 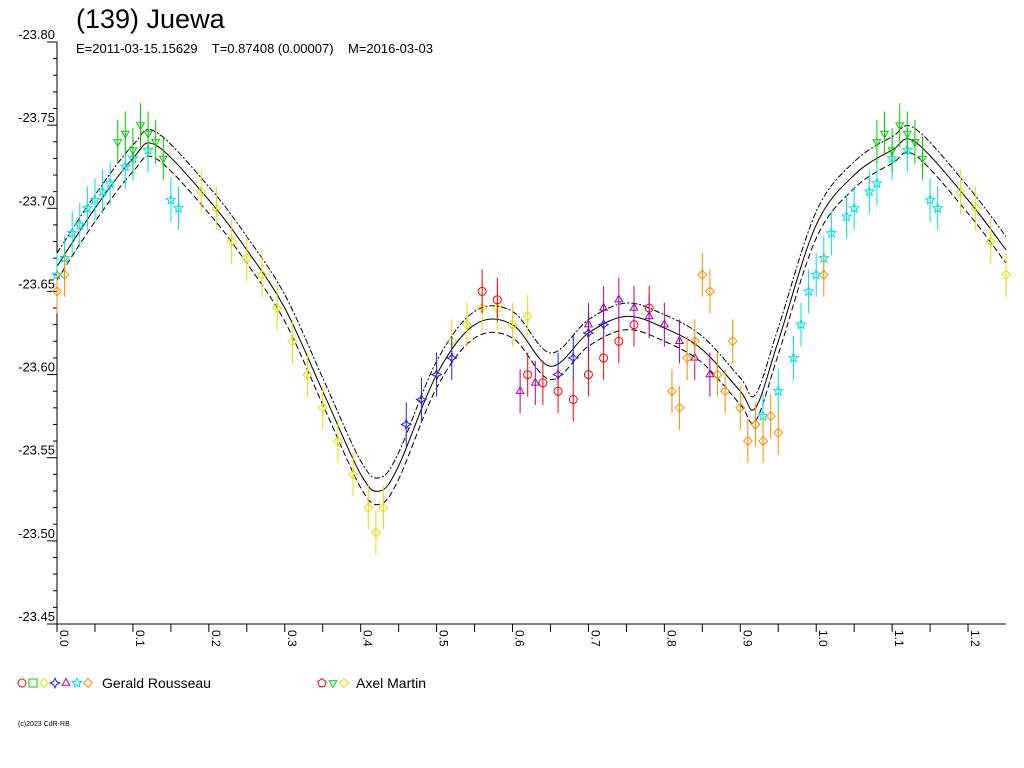 I want to click on x-tick-label: 0.7, so click(x=595, y=638).